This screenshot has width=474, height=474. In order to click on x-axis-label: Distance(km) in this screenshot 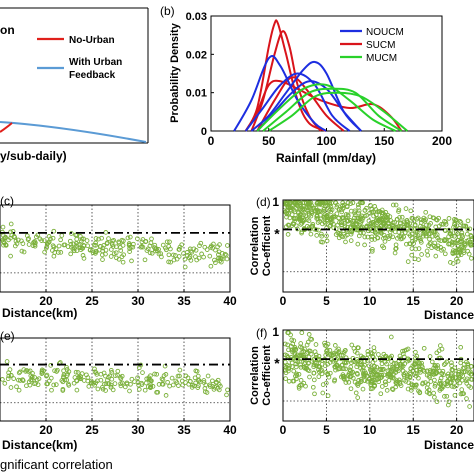, I will do `click(39, 313)`.